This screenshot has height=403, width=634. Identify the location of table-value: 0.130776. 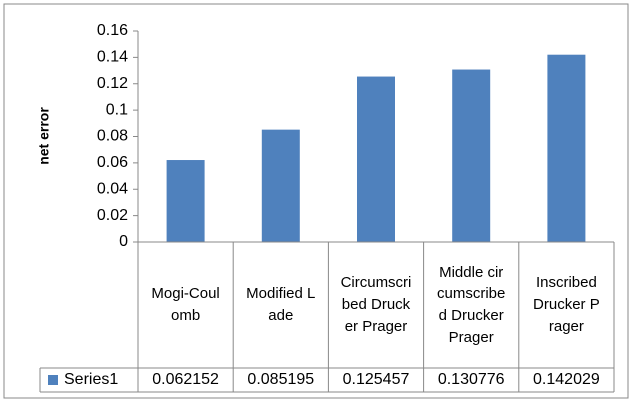
(471, 379).